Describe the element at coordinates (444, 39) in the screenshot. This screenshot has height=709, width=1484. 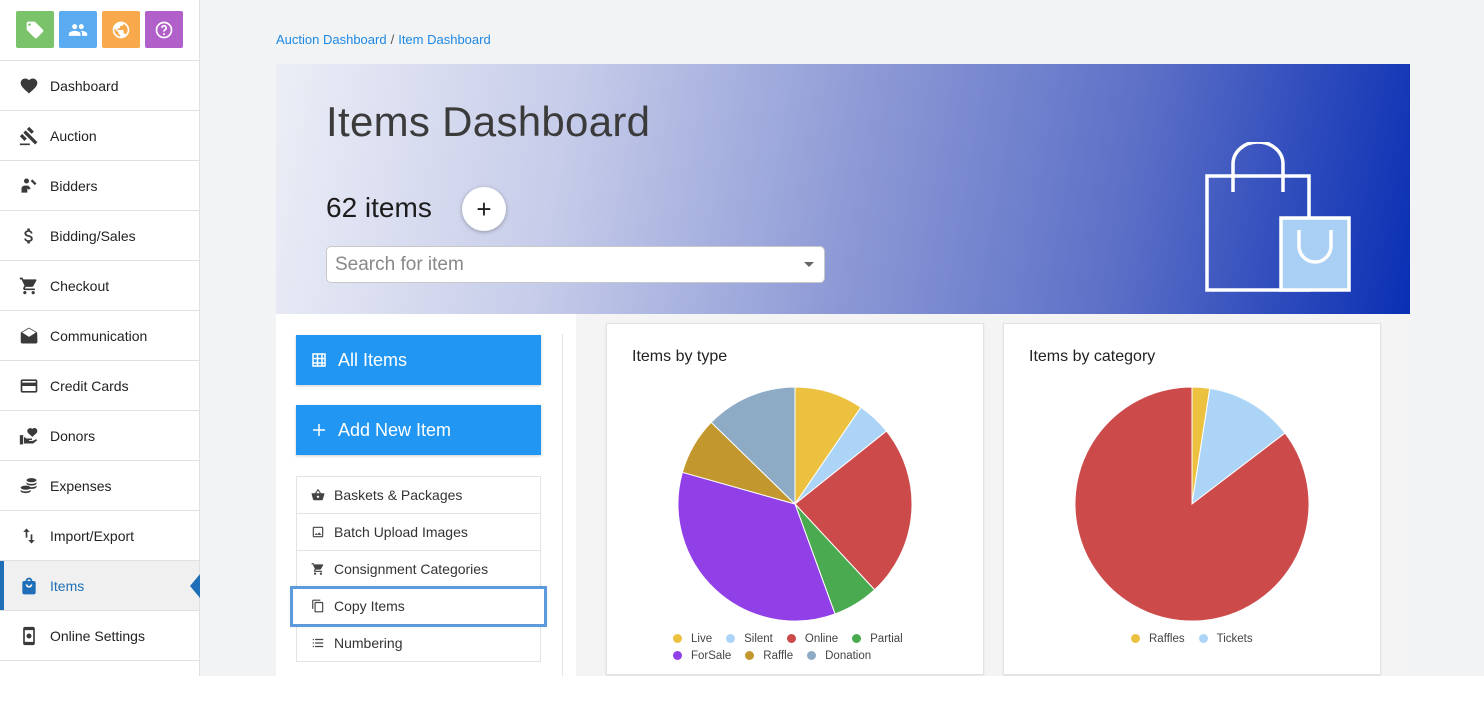
I see `breadcrumb-item-dashboard: Item Dashboard` at that location.